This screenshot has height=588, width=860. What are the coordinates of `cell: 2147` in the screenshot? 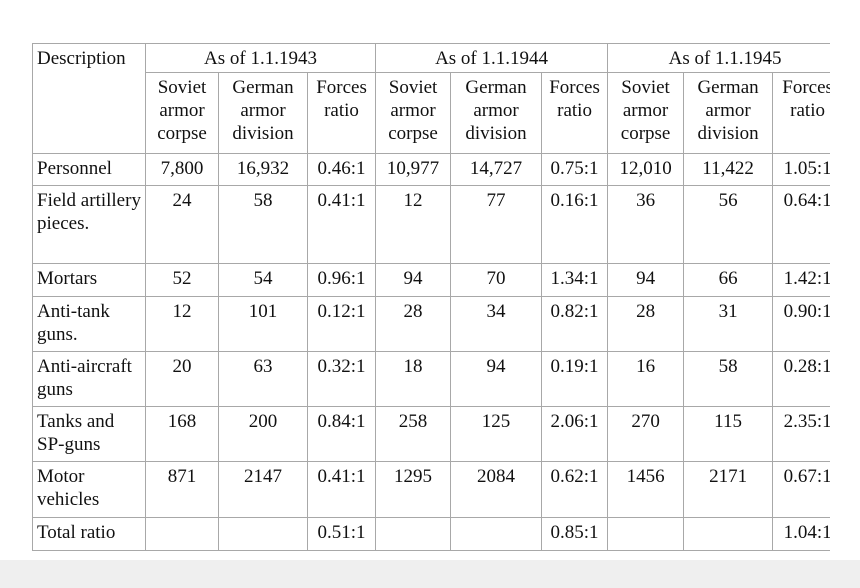 It's located at (263, 489).